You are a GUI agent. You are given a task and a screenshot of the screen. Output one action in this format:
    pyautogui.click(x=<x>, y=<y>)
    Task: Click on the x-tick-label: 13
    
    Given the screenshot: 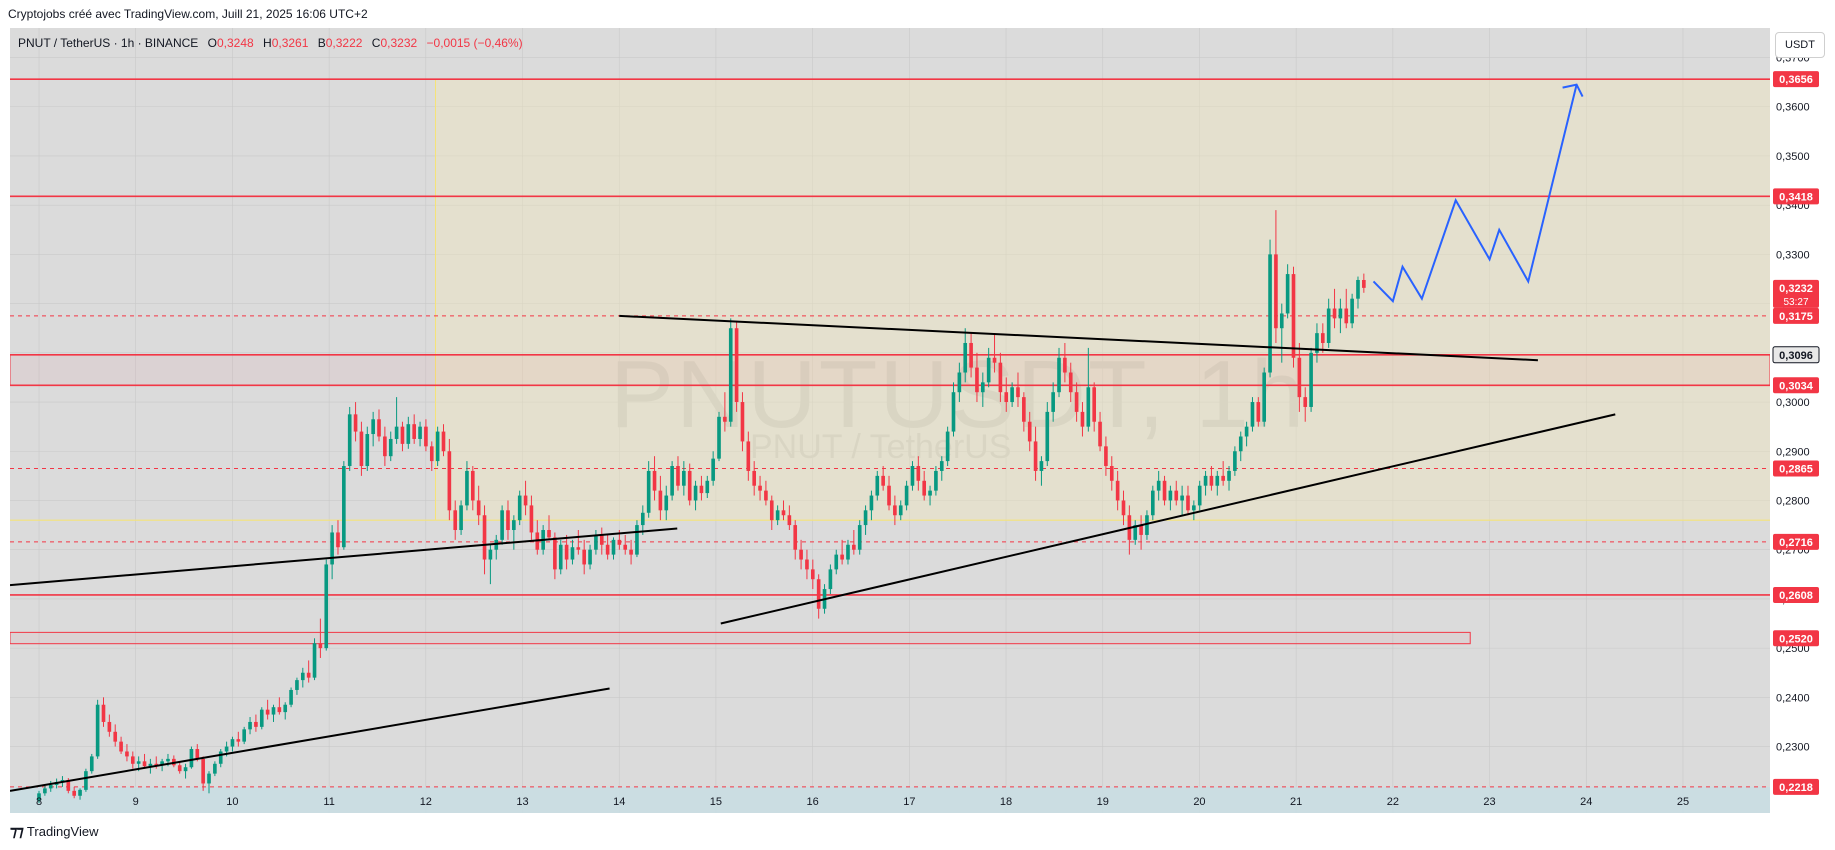 What is the action you would take?
    pyautogui.click(x=522, y=802)
    